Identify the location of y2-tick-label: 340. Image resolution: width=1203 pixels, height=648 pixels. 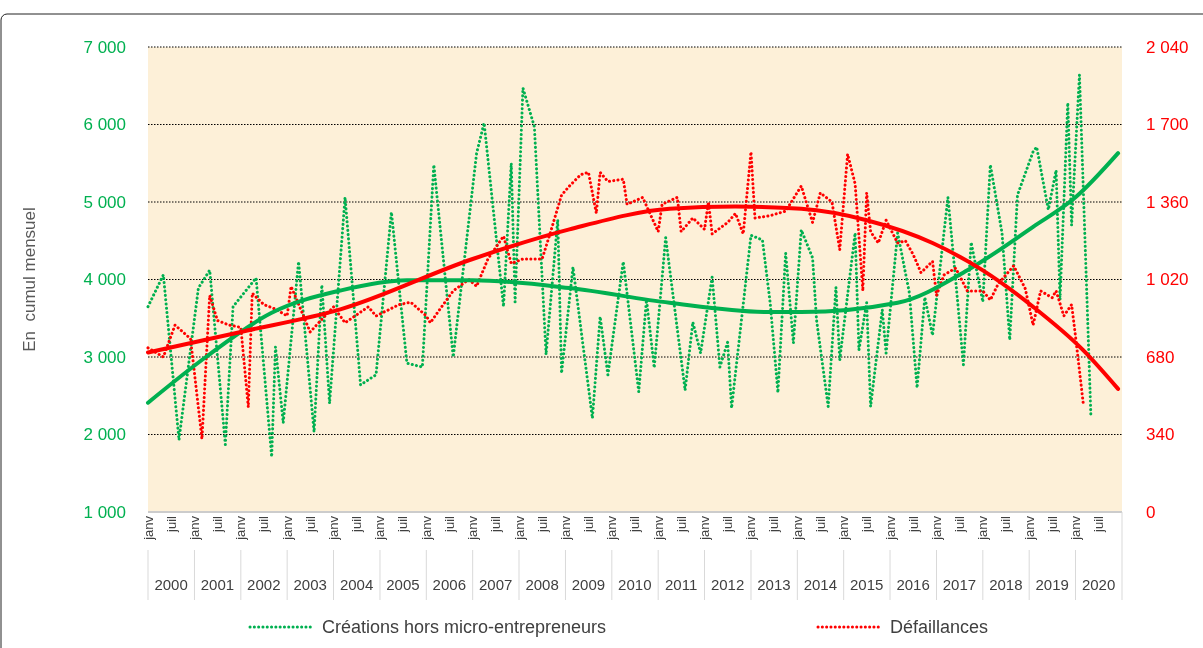
(1160, 434).